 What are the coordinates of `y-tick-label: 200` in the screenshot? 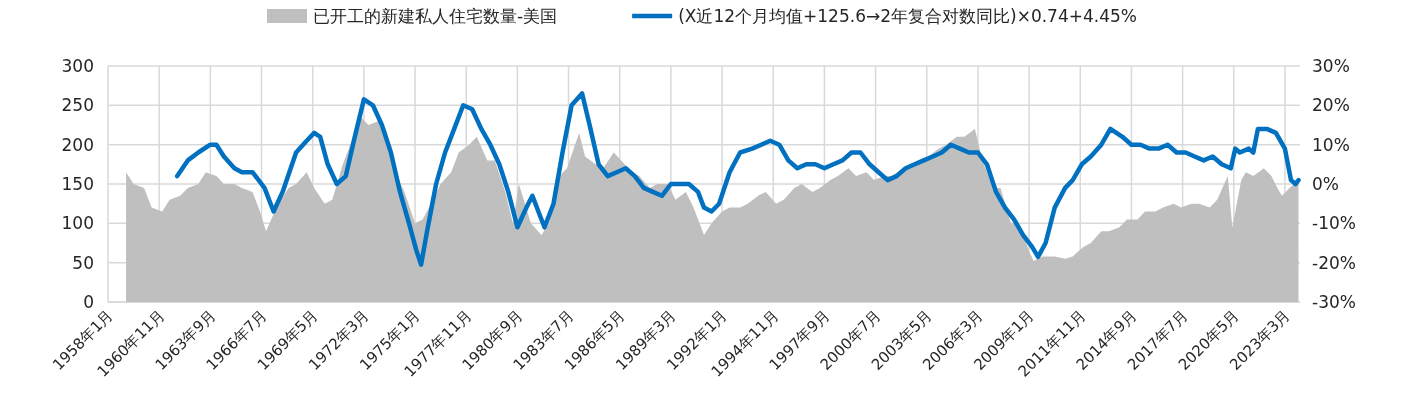 It's located at (77, 144).